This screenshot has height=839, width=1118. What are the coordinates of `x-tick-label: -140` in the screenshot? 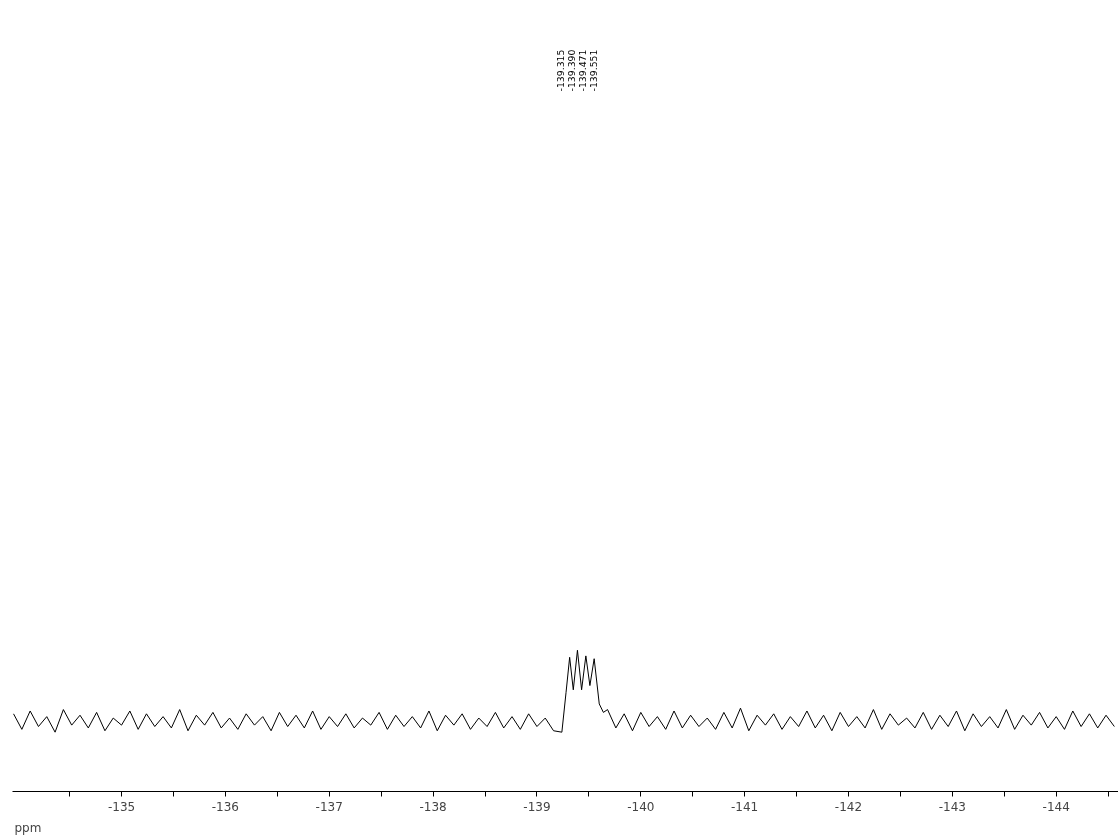 It's located at (641, 806).